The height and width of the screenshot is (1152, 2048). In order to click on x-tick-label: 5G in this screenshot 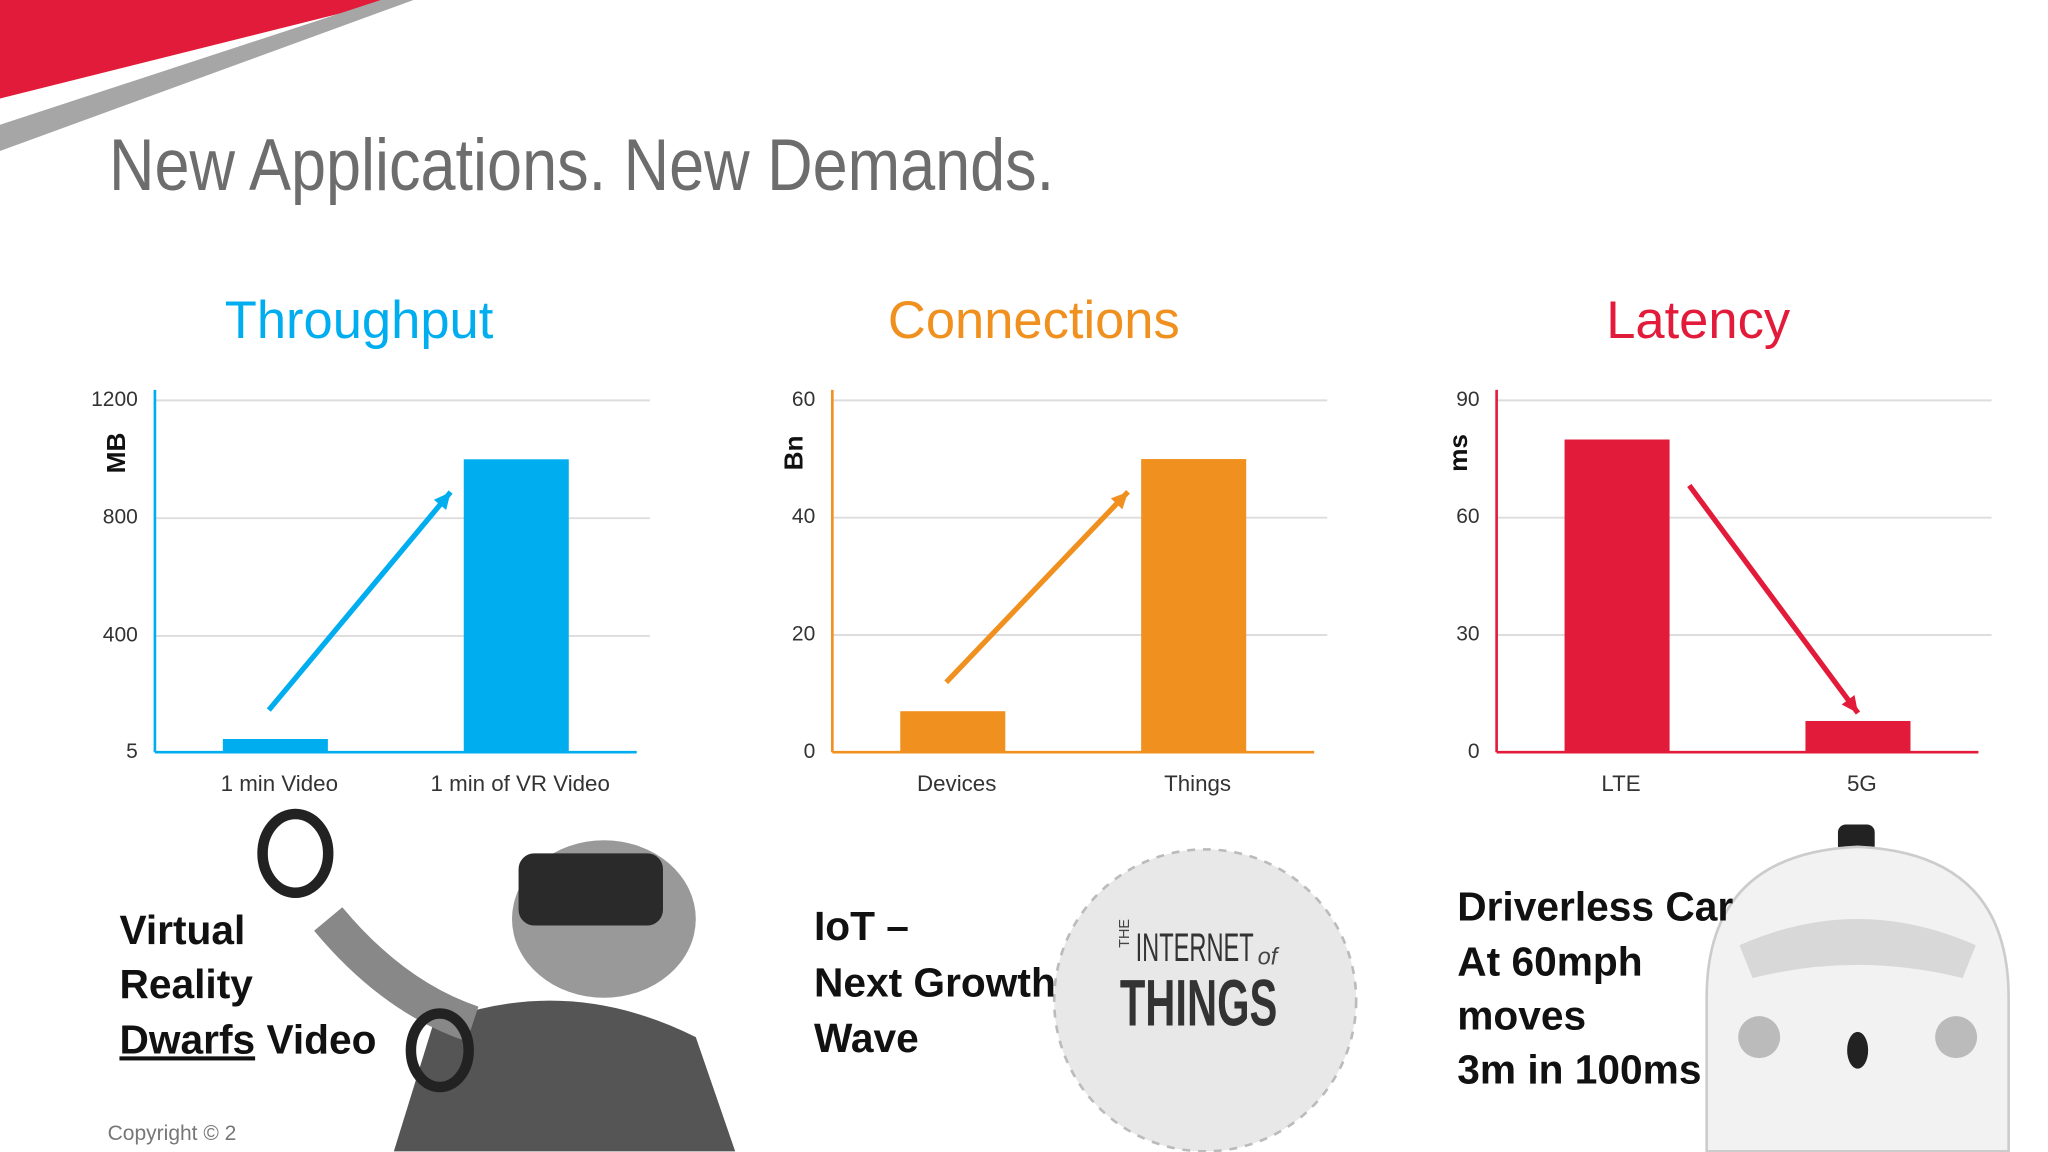, I will do `click(1862, 783)`.